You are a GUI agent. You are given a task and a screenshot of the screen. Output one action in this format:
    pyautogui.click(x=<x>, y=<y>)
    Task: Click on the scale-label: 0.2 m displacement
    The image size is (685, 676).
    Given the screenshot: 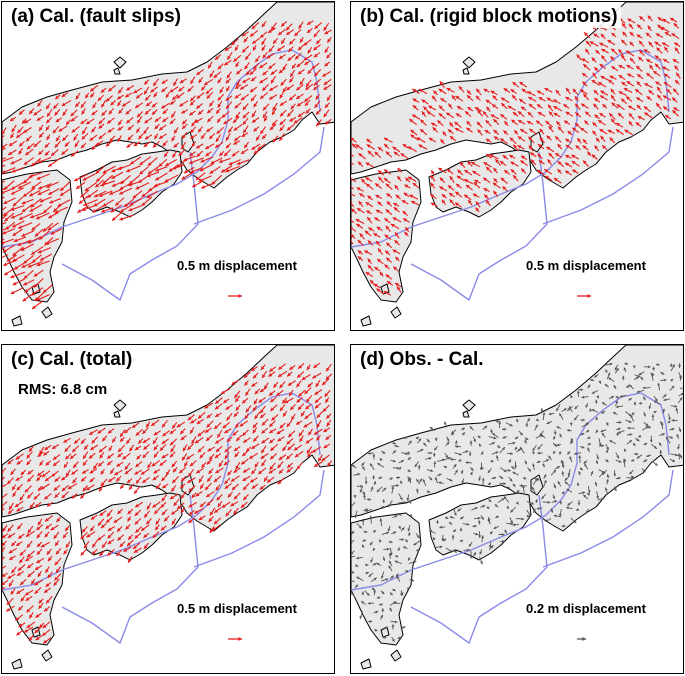 What is the action you would take?
    pyautogui.click(x=586, y=608)
    